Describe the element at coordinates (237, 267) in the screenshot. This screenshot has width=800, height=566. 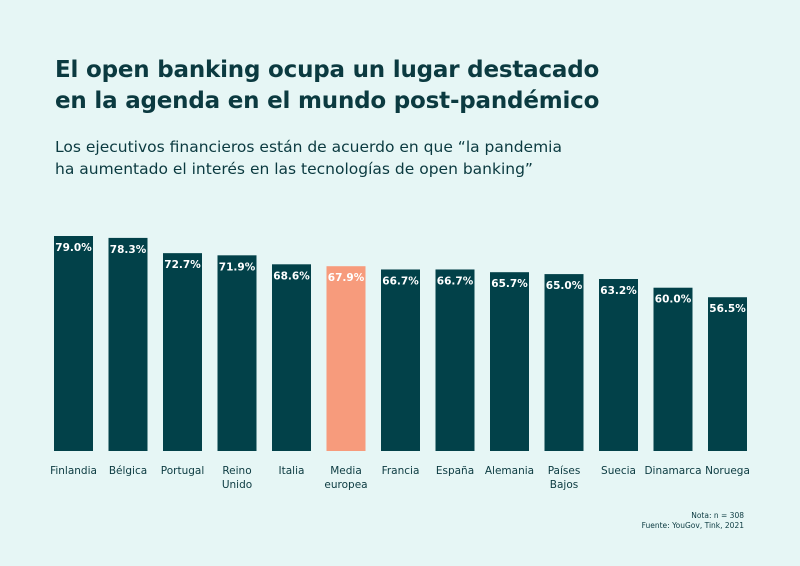
I see `data-label-reino-unido: 71.9%` at that location.